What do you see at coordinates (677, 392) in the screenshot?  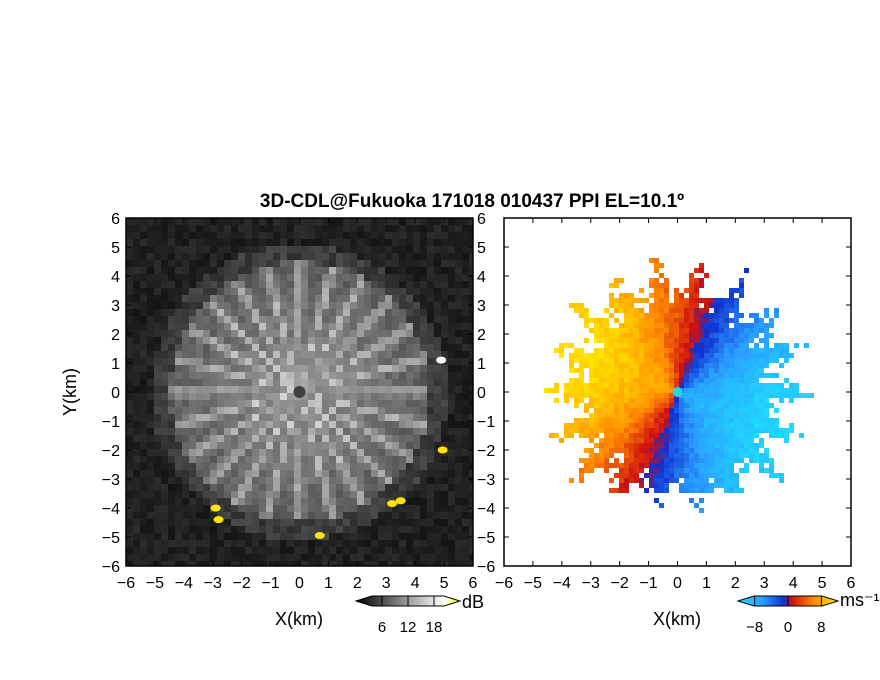 I see `velocity-center-marker` at bounding box center [677, 392].